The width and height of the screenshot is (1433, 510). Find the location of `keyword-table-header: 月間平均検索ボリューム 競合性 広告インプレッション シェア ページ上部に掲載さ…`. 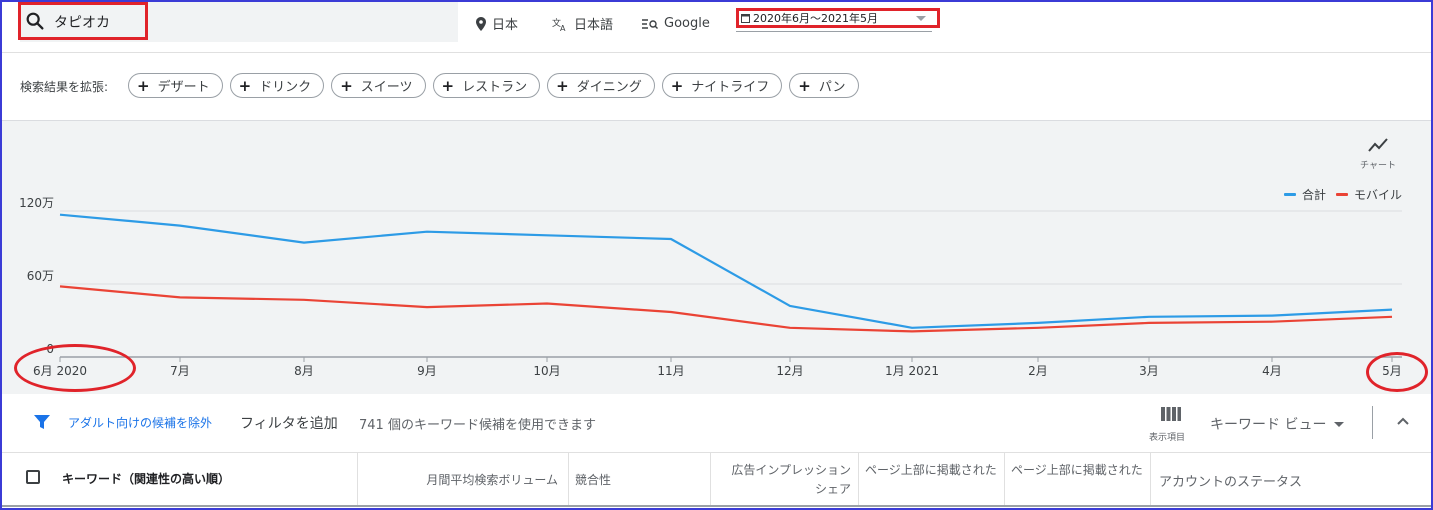

keyword-table-header: 月間平均検索ボリューム 競合性 広告インプレッション シェア ページ上部に掲載さ… is located at coordinates (716, 479).